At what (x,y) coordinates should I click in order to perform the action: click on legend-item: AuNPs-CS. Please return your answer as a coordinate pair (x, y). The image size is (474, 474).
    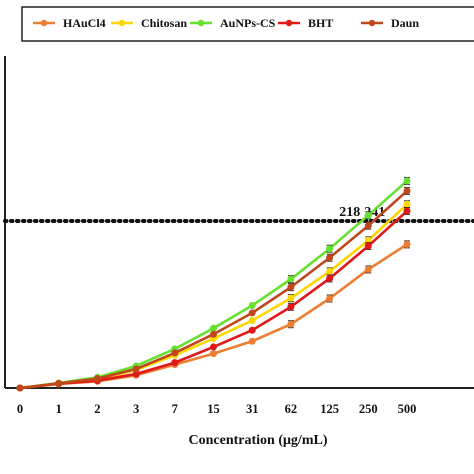
    Looking at the image, I should click on (233, 23).